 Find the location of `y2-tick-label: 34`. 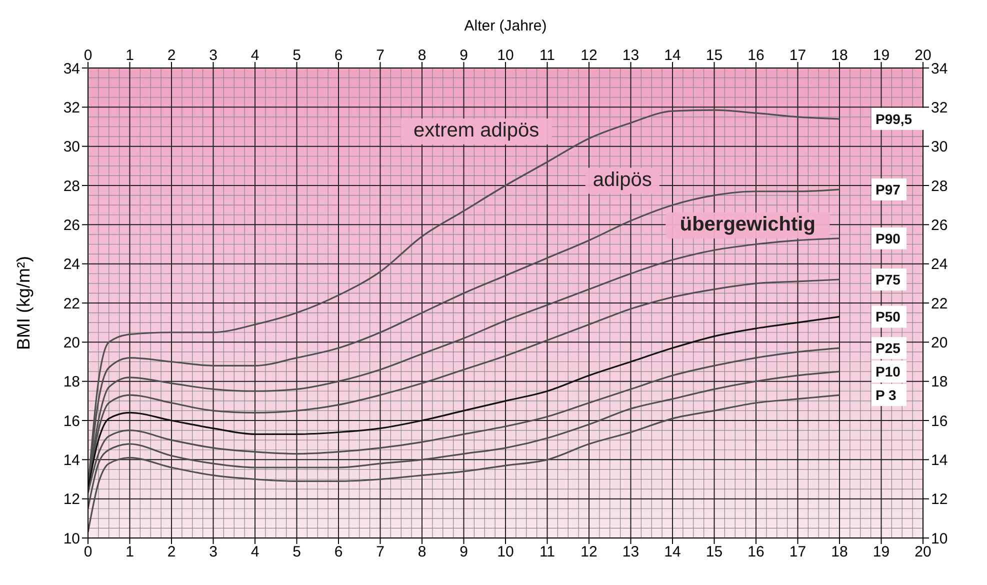

y2-tick-label: 34 is located at coordinates (939, 69).